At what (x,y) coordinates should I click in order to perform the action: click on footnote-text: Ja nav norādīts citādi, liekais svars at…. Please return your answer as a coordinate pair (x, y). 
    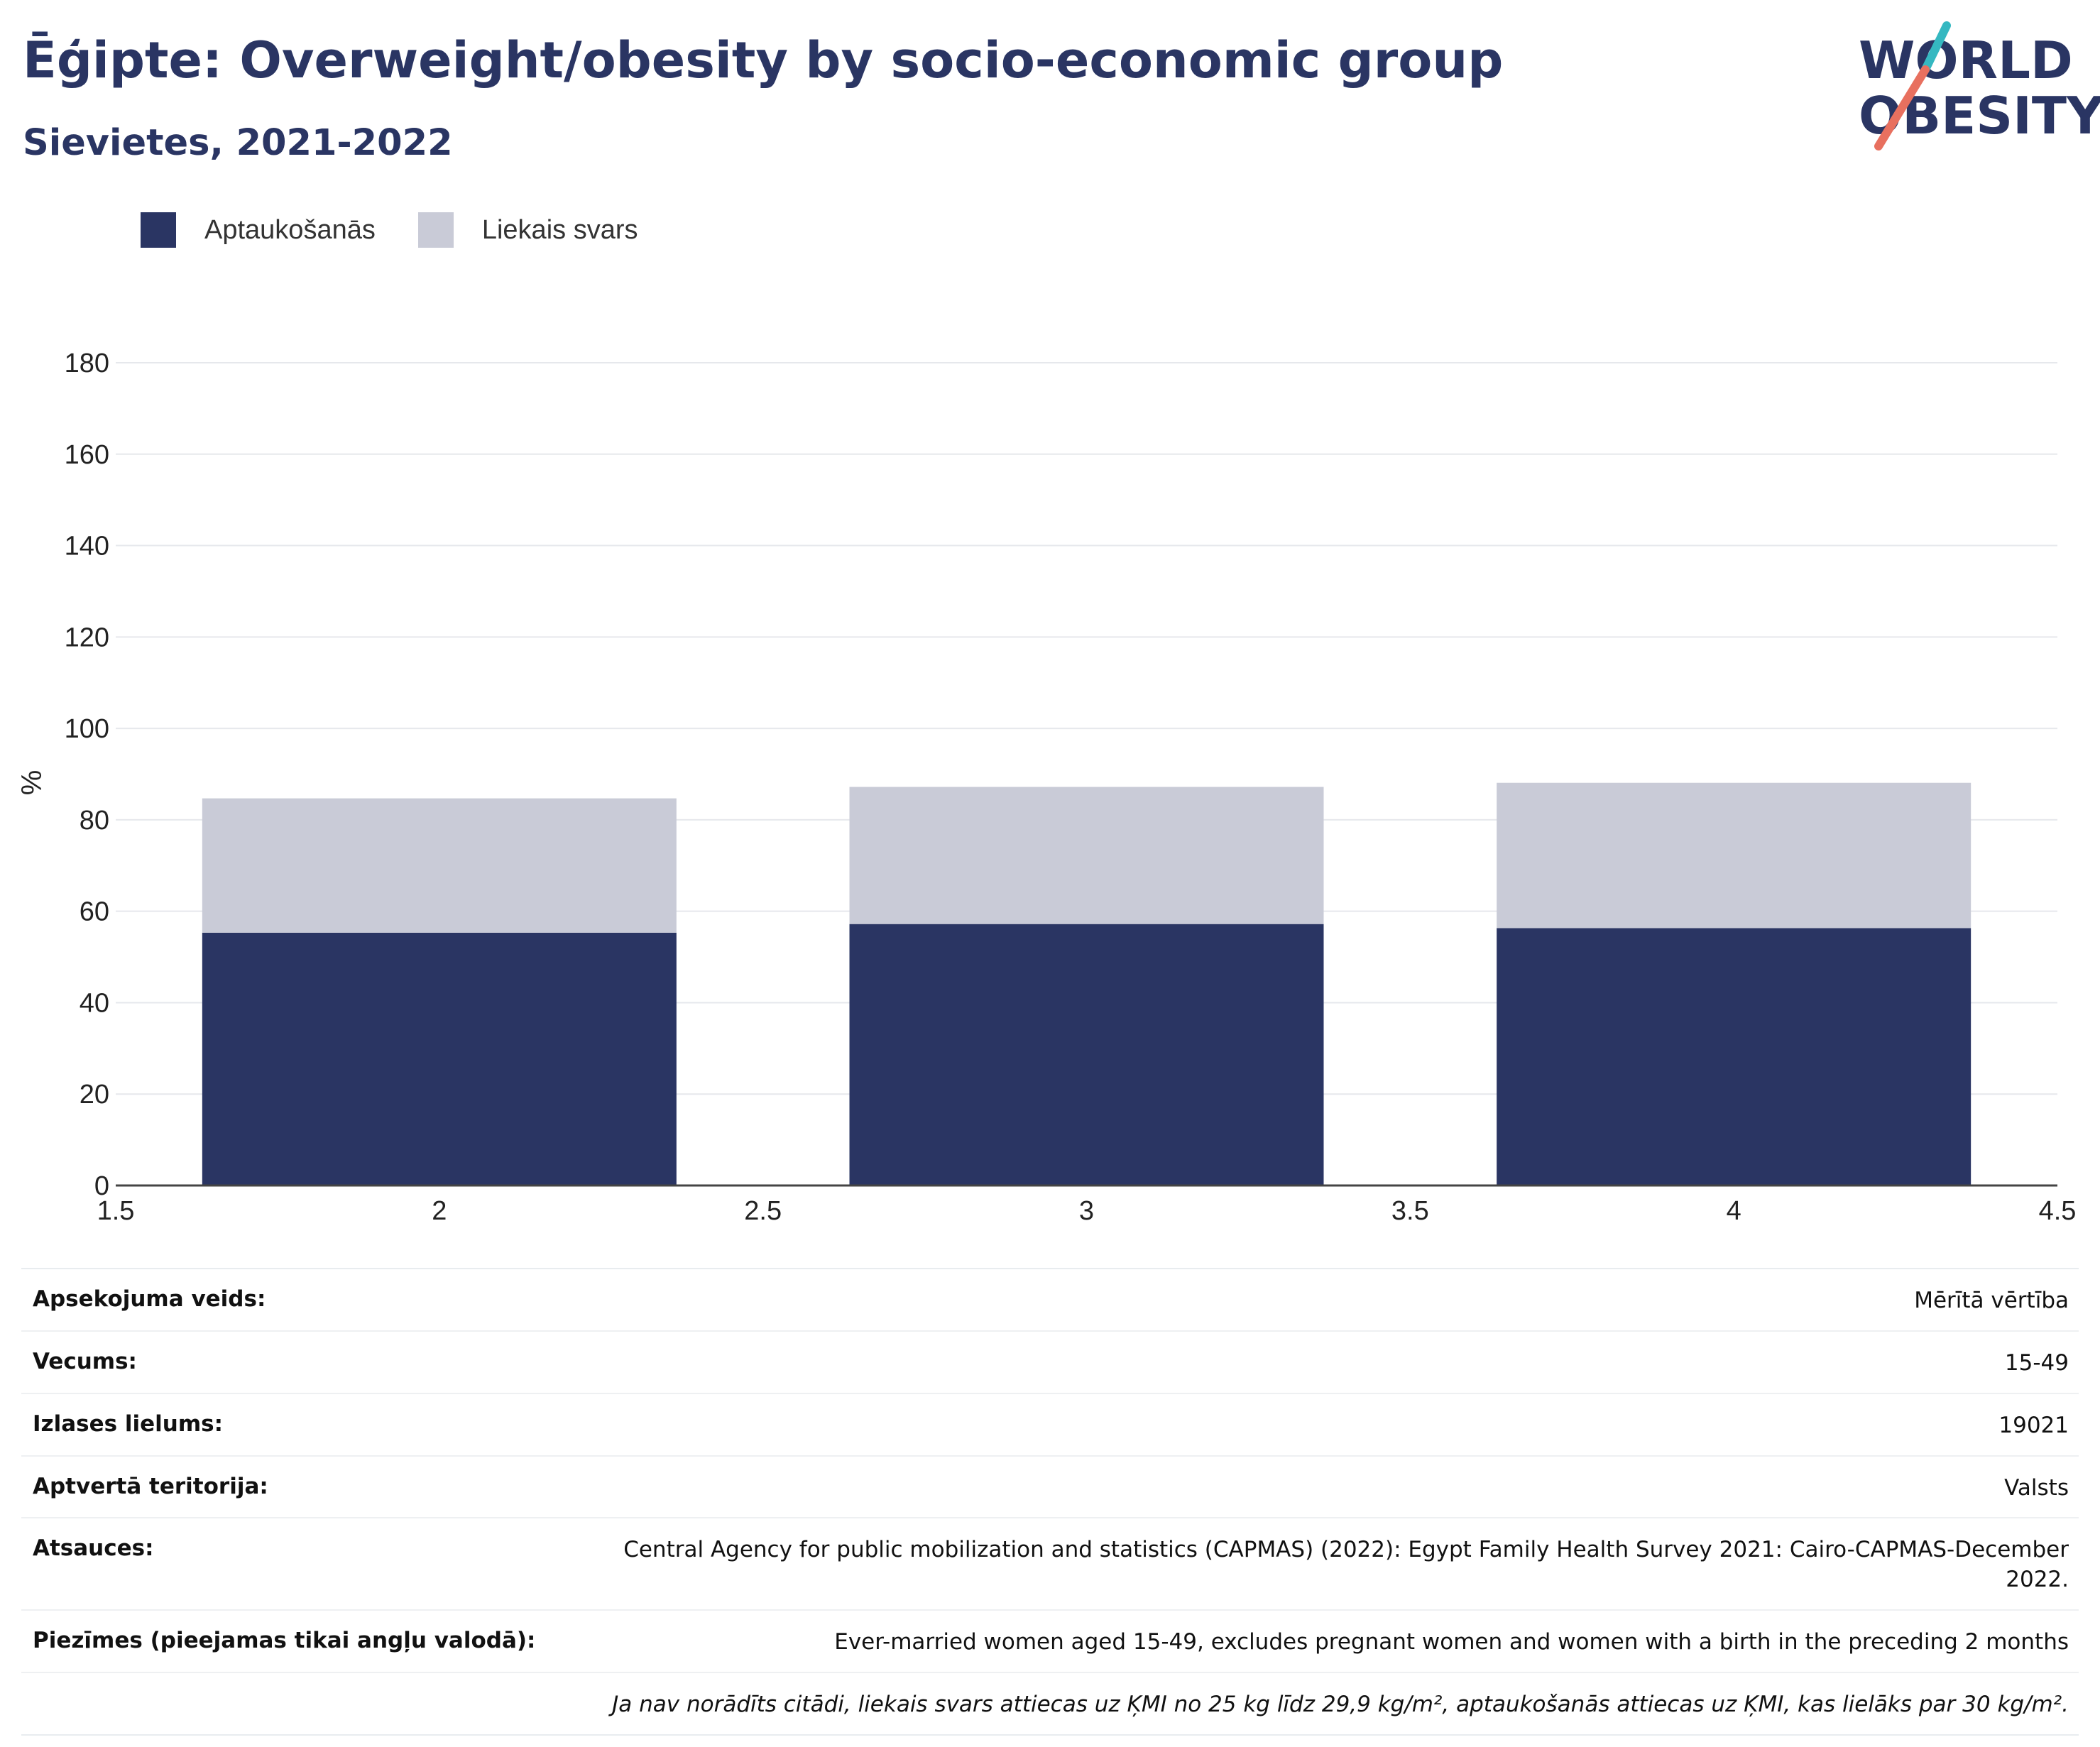
    Looking at the image, I should click on (1340, 1704).